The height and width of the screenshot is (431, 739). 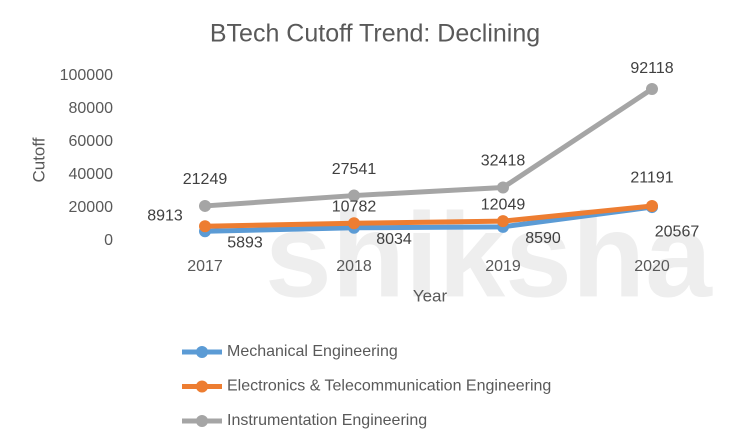 I want to click on legend-label: Mechanical Engineering, so click(x=312, y=351).